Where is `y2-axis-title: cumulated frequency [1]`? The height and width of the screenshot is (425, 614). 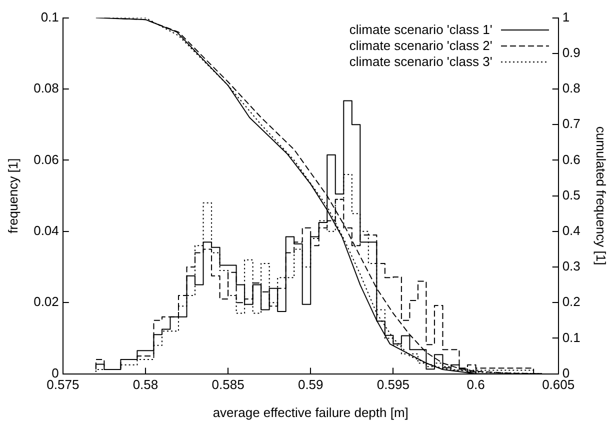
y2-axis-title: cumulated frequency [1] is located at coordinates (601, 196).